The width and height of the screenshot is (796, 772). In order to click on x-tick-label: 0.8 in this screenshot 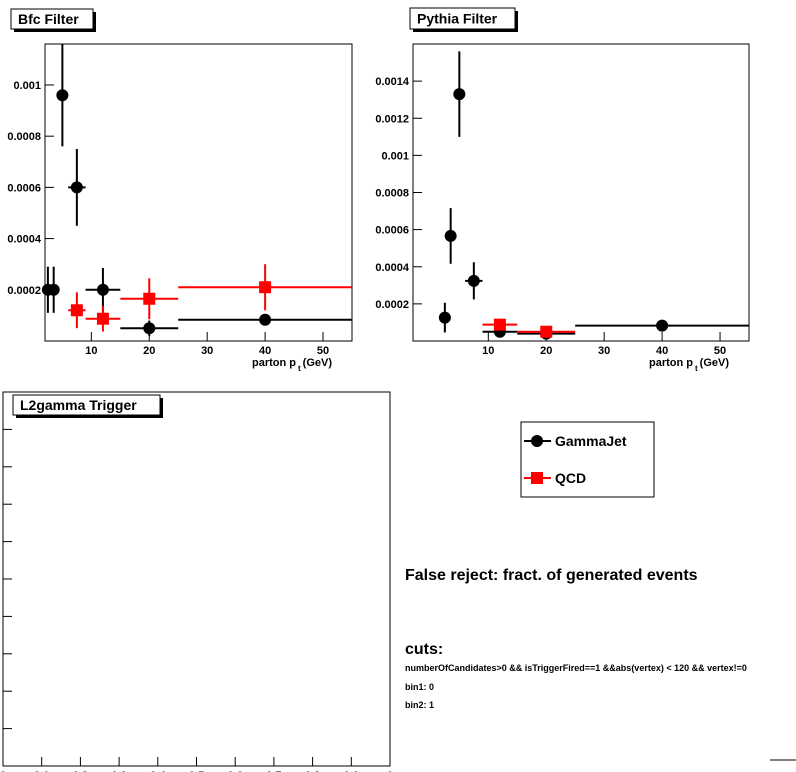, I will do `click(312, 771)`.